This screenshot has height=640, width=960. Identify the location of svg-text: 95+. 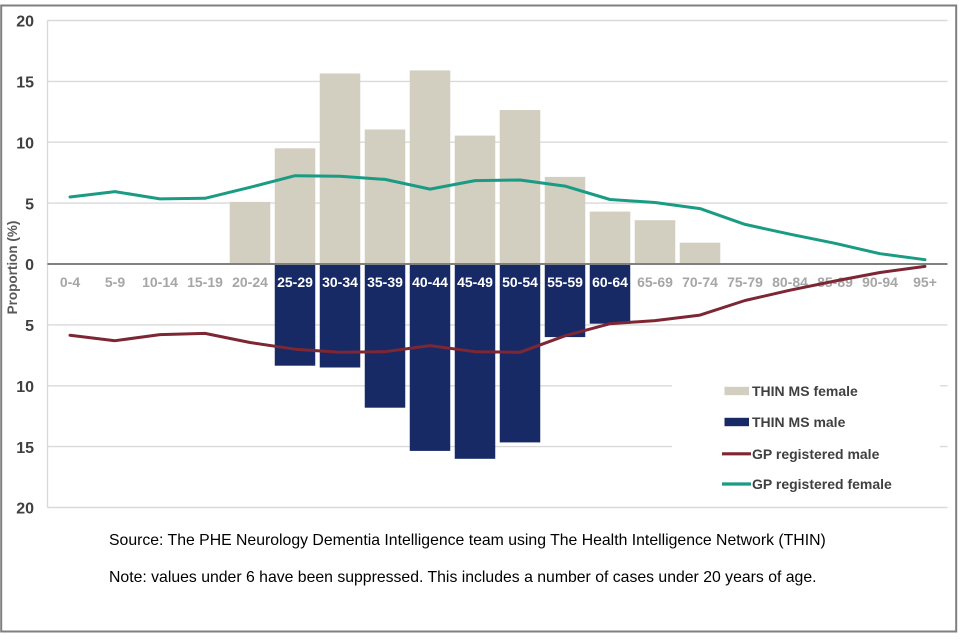
(925, 282).